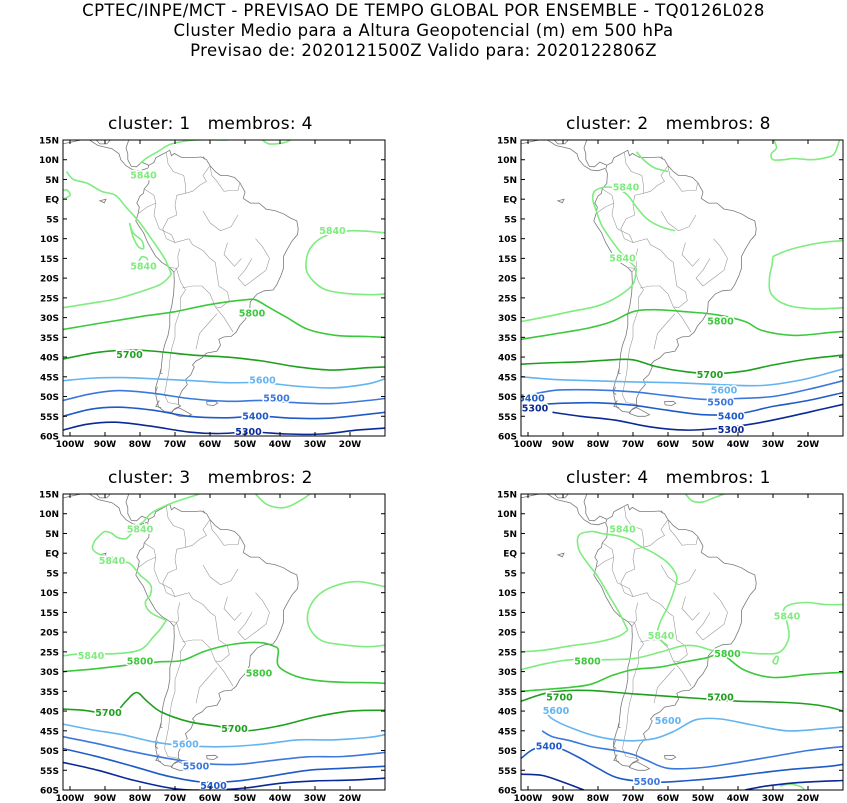  I want to click on y-tick-label: 45S, so click(49, 732).